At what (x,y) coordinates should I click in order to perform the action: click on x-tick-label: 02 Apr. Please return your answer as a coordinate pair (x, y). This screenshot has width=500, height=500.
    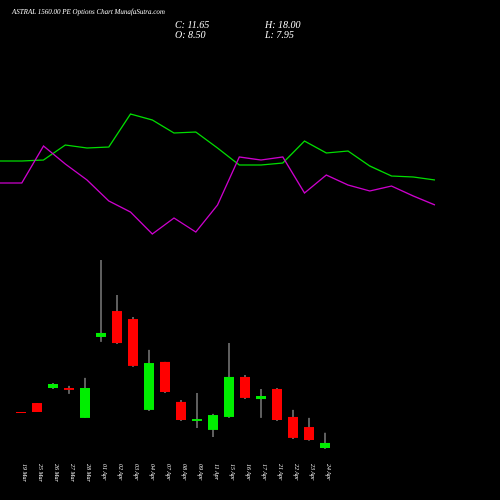
    Looking at the image, I should click on (120, 472).